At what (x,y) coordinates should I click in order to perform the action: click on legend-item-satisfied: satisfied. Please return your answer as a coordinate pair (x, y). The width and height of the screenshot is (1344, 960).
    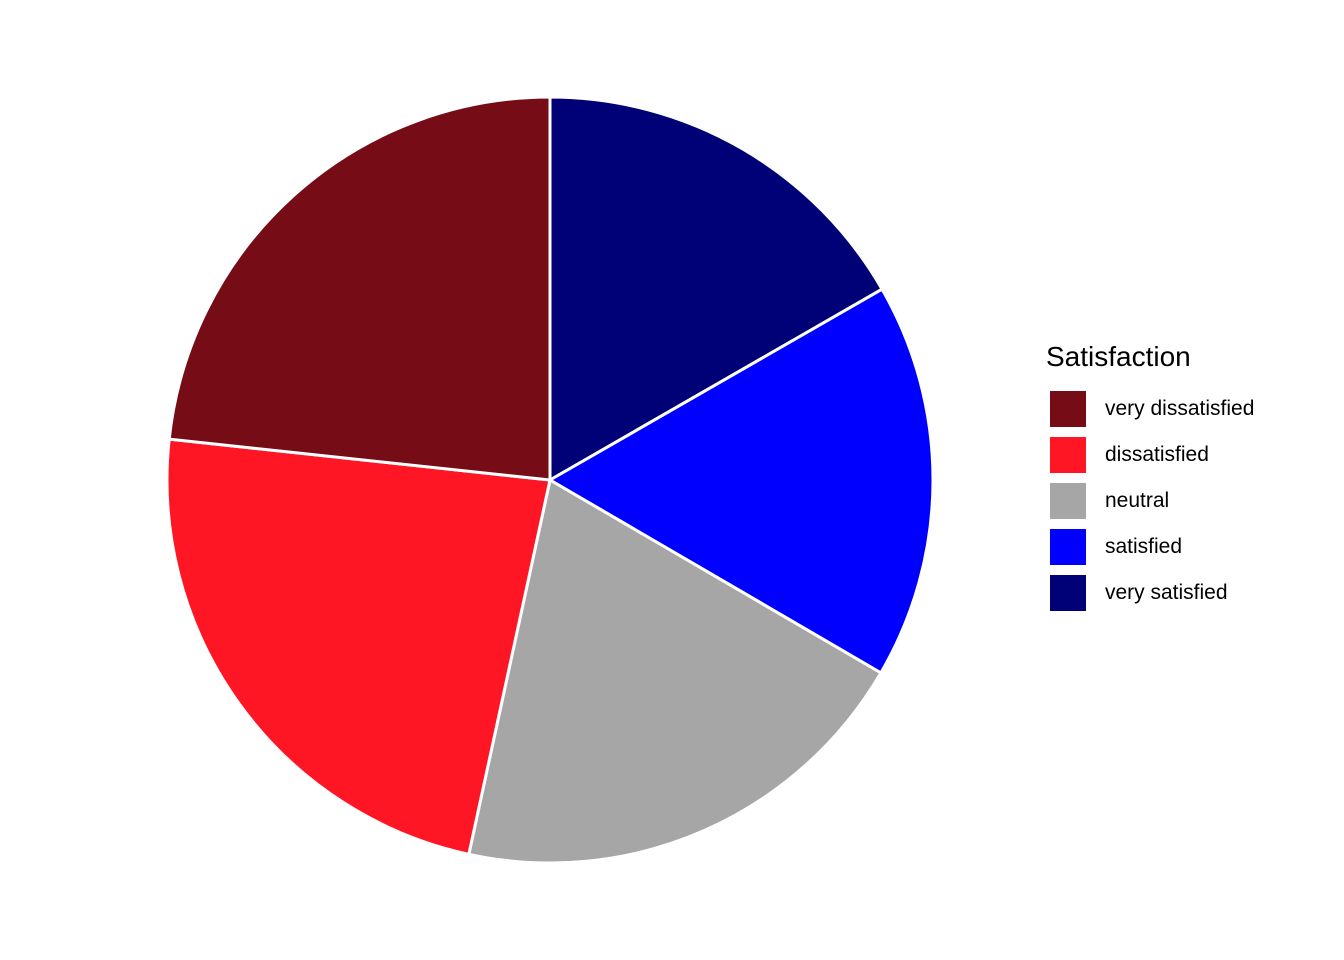
    Looking at the image, I should click on (1150, 547).